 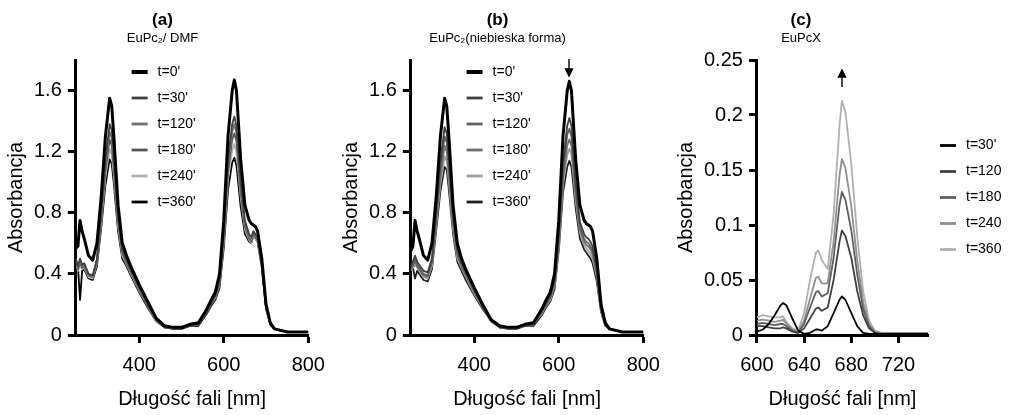 I want to click on y-tick-label: 0.25, so click(x=723, y=58).